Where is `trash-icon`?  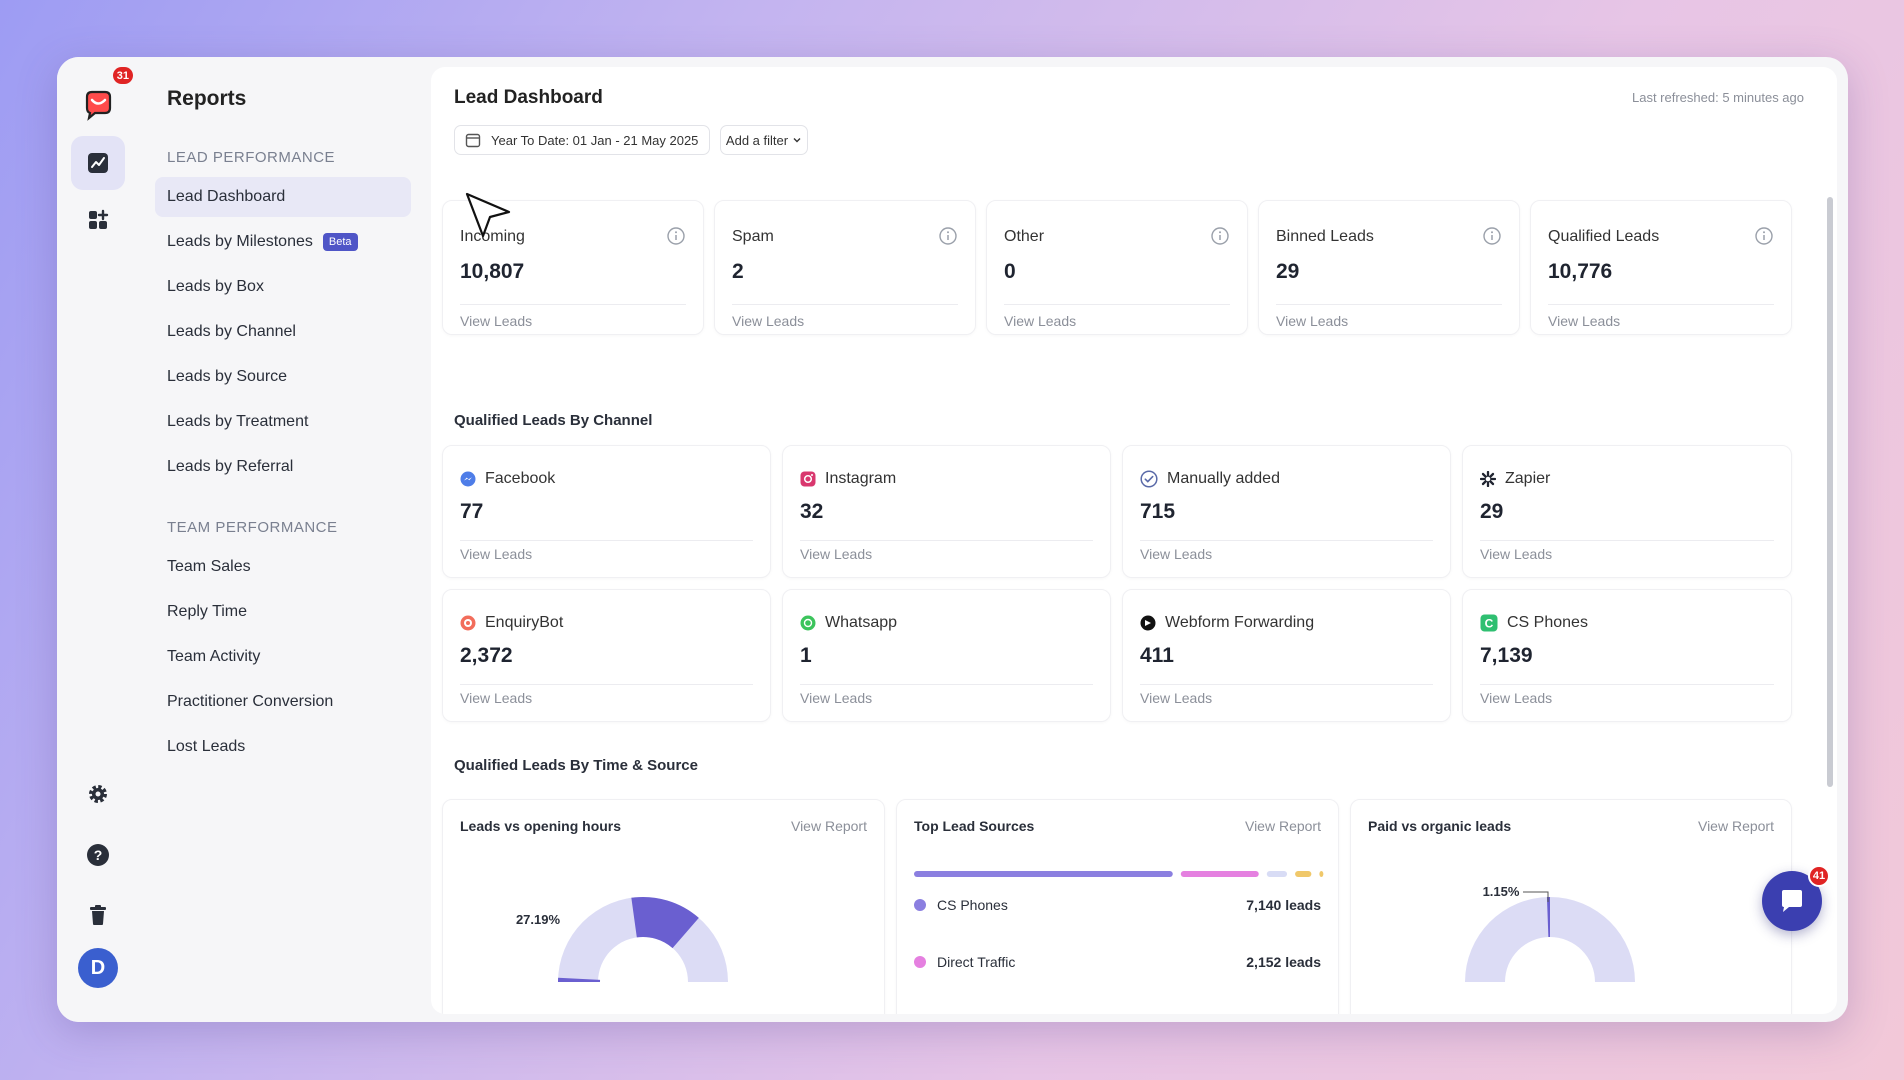 trash-icon is located at coordinates (98, 915).